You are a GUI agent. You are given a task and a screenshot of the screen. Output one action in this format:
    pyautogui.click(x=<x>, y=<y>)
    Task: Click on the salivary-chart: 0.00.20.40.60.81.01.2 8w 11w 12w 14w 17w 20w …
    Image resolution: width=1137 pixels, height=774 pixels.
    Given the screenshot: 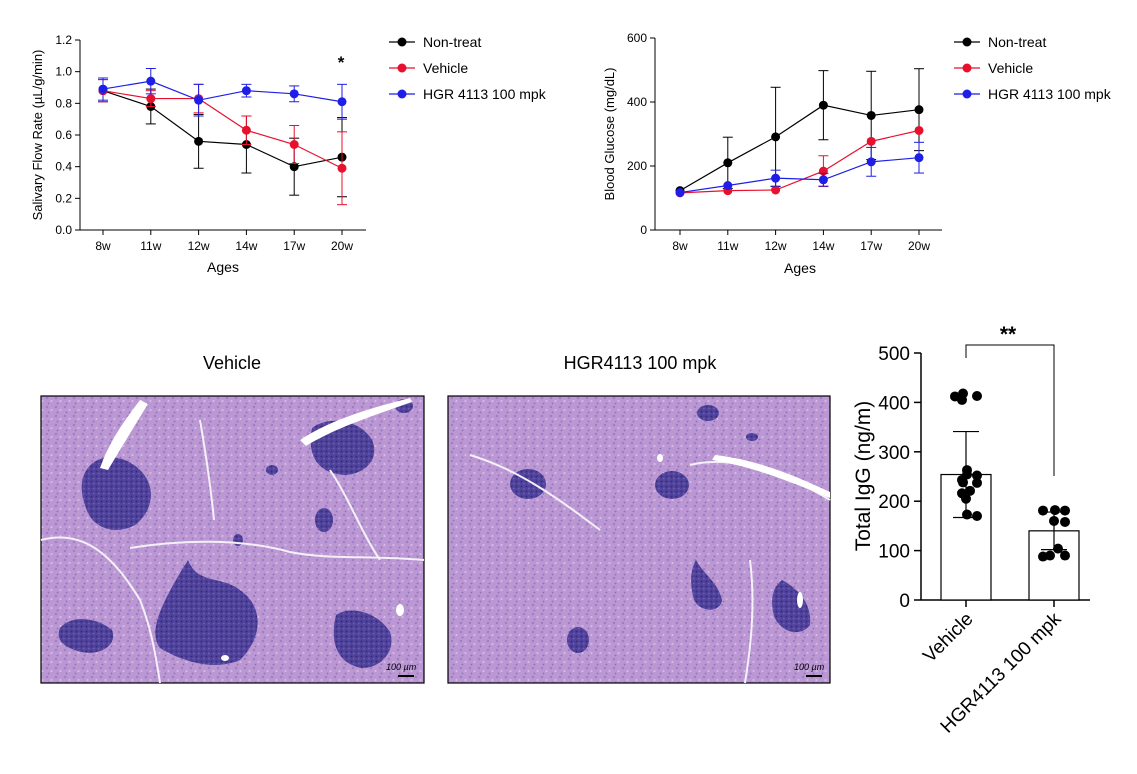 What is the action you would take?
    pyautogui.click(x=288, y=154)
    